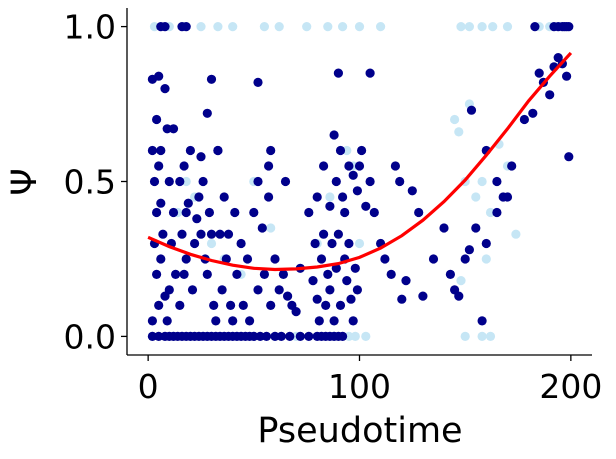 The height and width of the screenshot is (459, 616). I want to click on x-tick-label: 0, so click(148, 386).